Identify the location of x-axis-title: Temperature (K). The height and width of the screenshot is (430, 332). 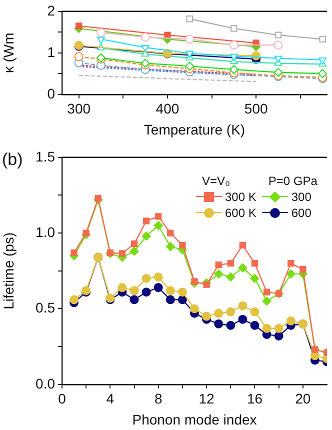
(195, 129).